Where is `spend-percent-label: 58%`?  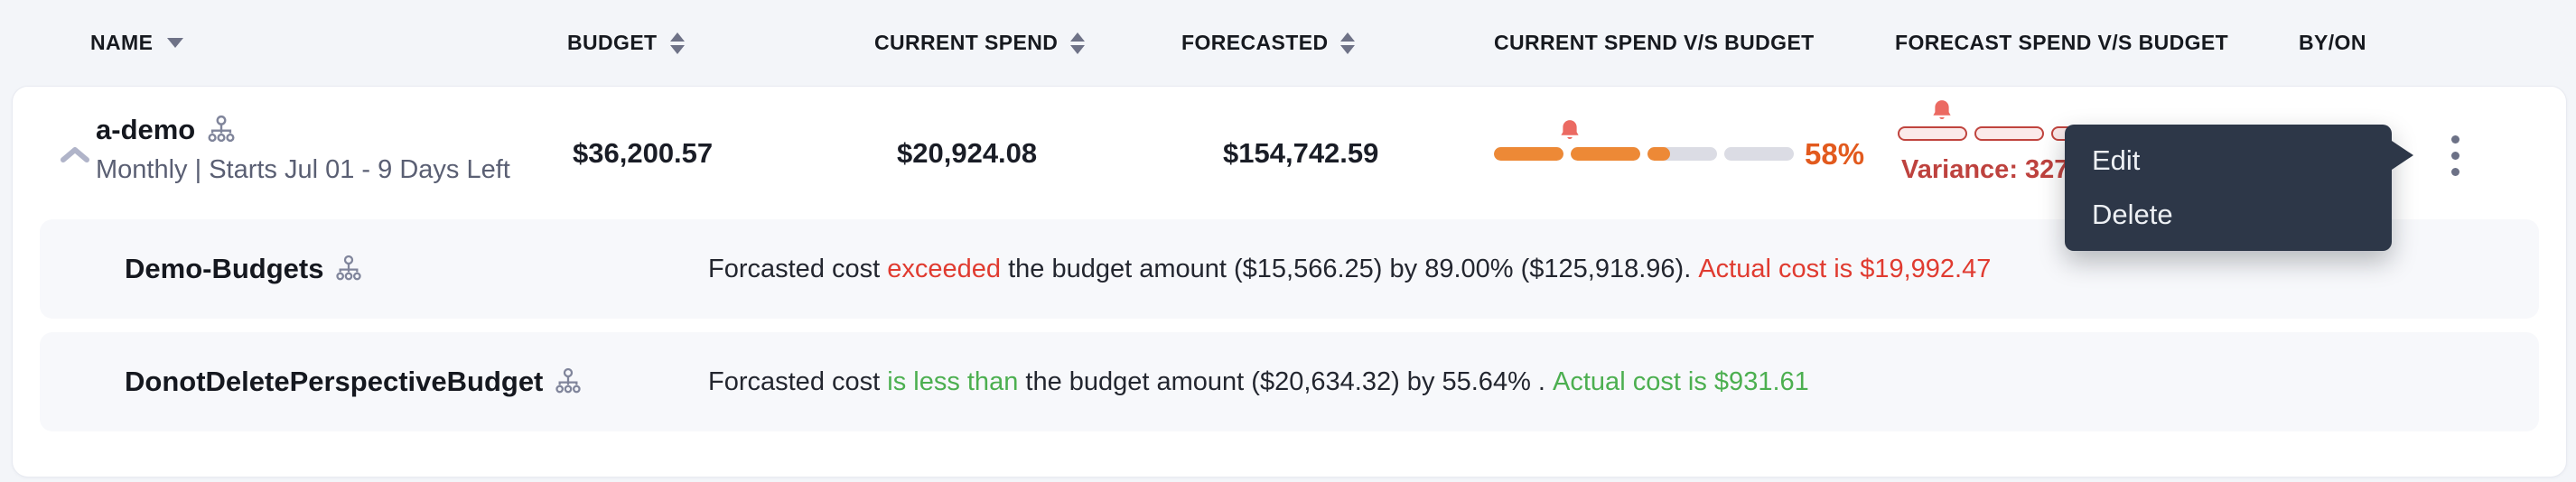 spend-percent-label: 58% is located at coordinates (1835, 154).